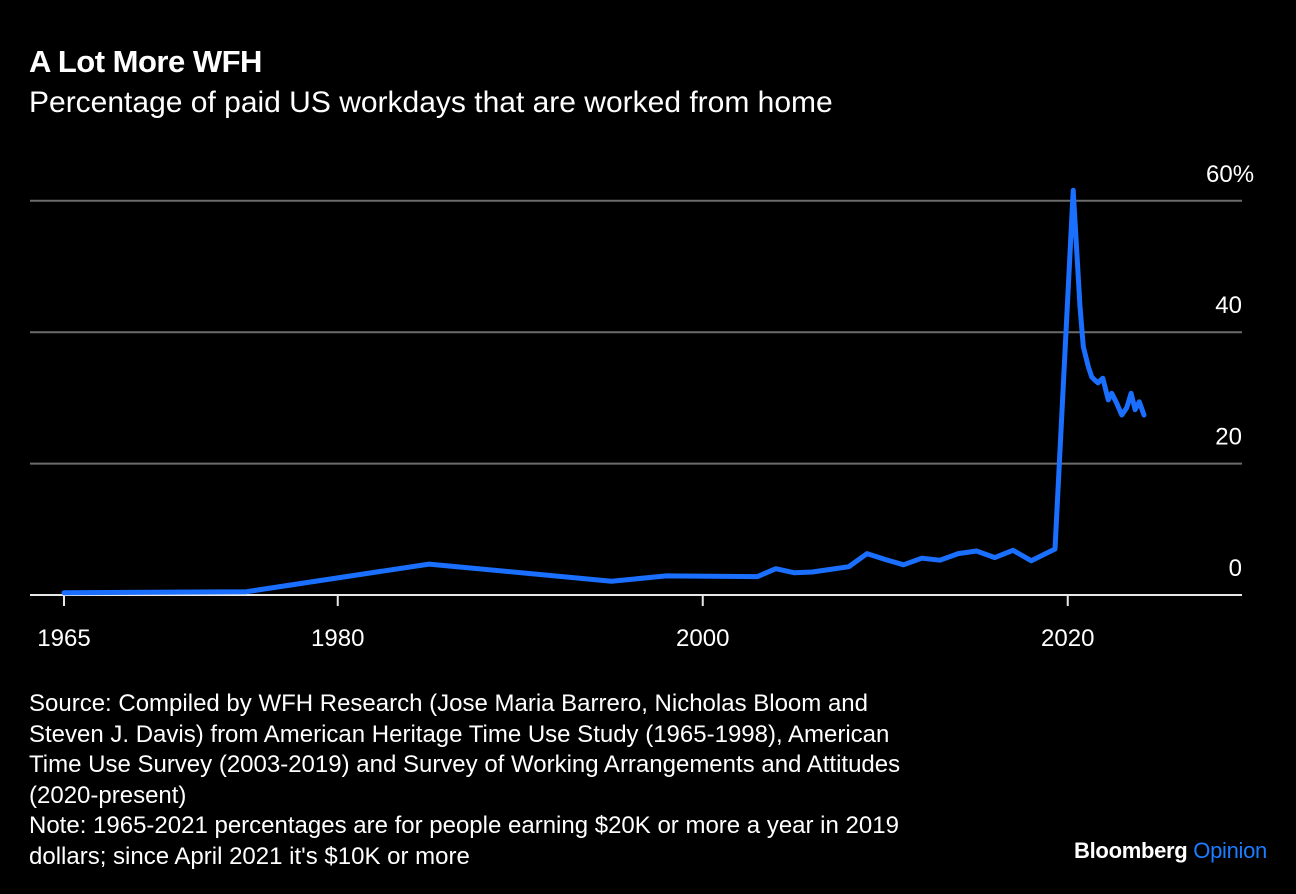 The height and width of the screenshot is (894, 1296). What do you see at coordinates (145, 61) in the screenshot?
I see `chart-title: A Lot More WFH` at bounding box center [145, 61].